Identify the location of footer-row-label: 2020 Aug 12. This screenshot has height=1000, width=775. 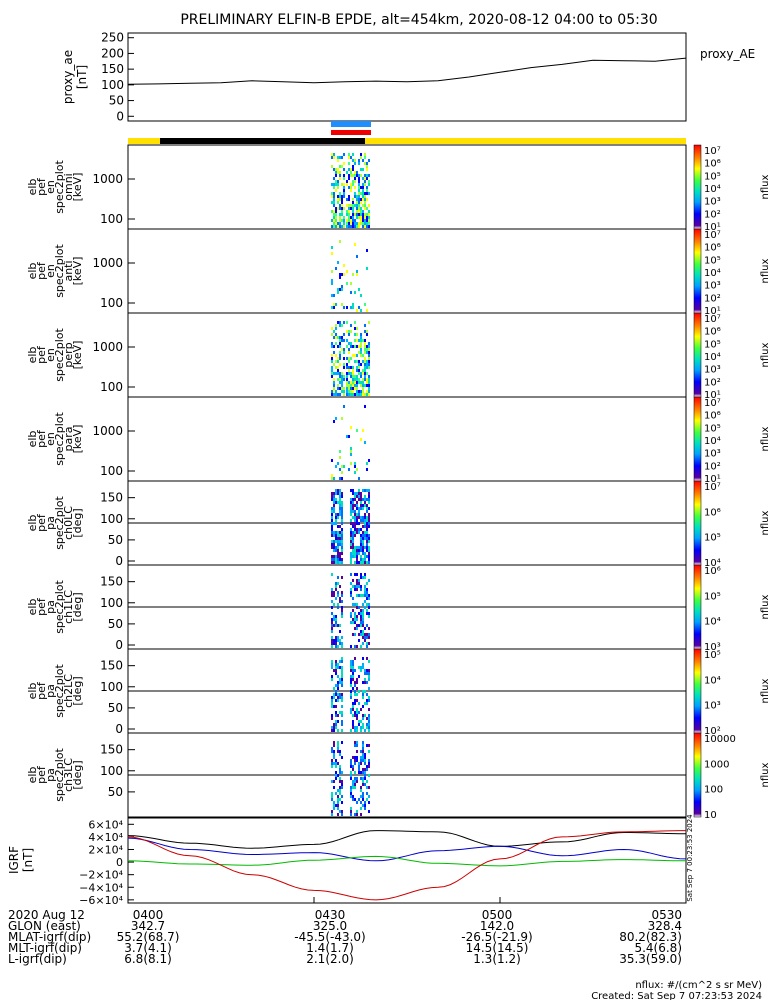
(46, 915).